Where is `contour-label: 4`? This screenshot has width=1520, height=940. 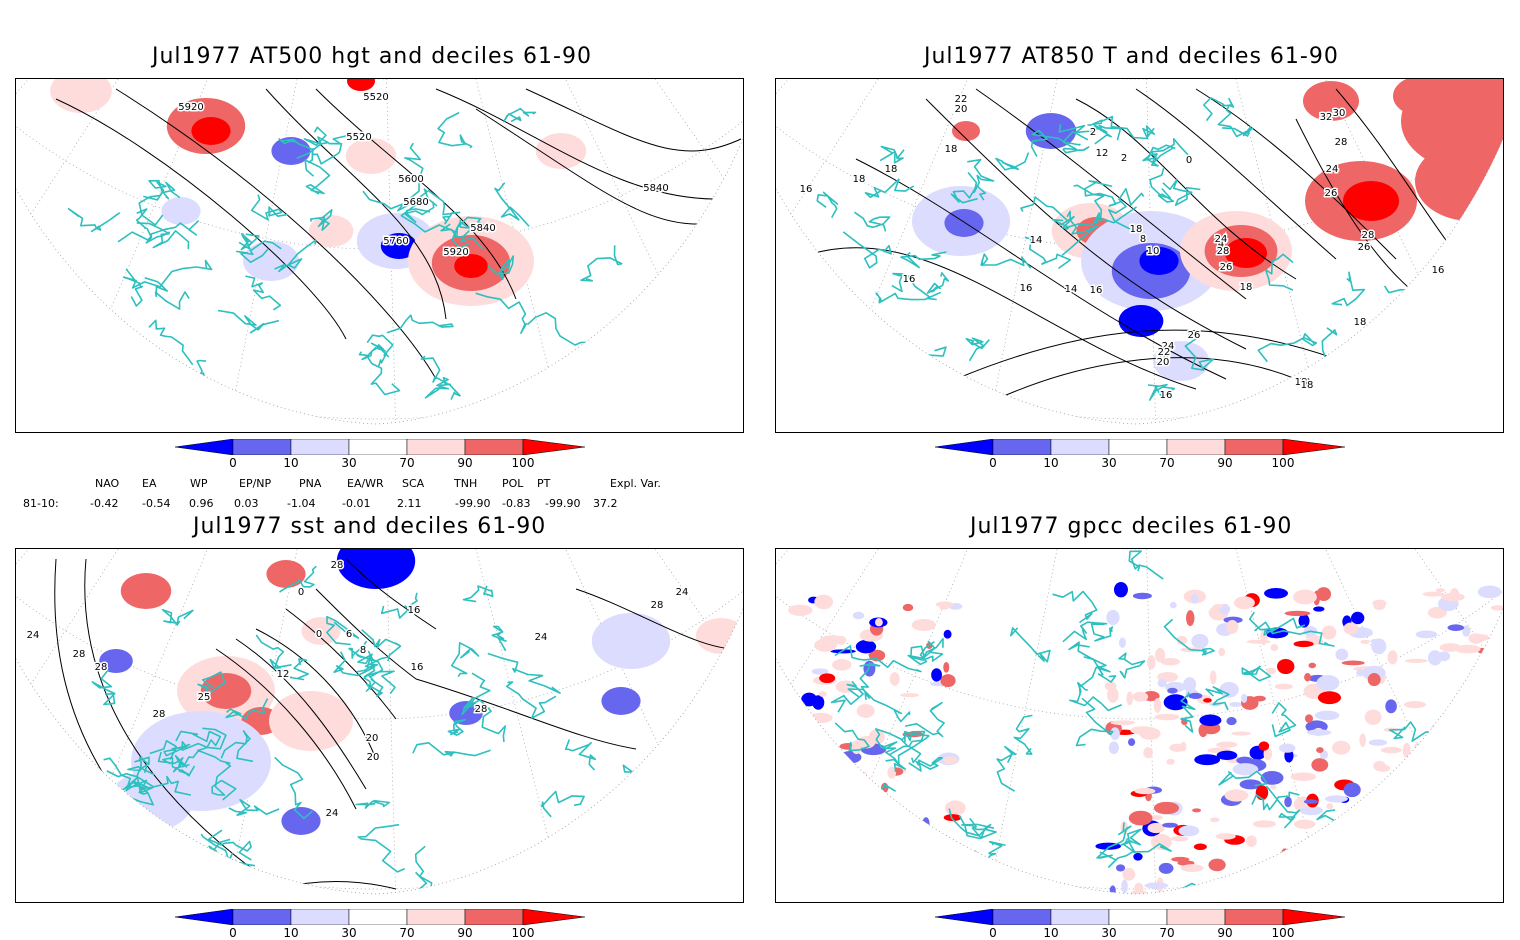
contour-label: 4 is located at coordinates (1221, 244).